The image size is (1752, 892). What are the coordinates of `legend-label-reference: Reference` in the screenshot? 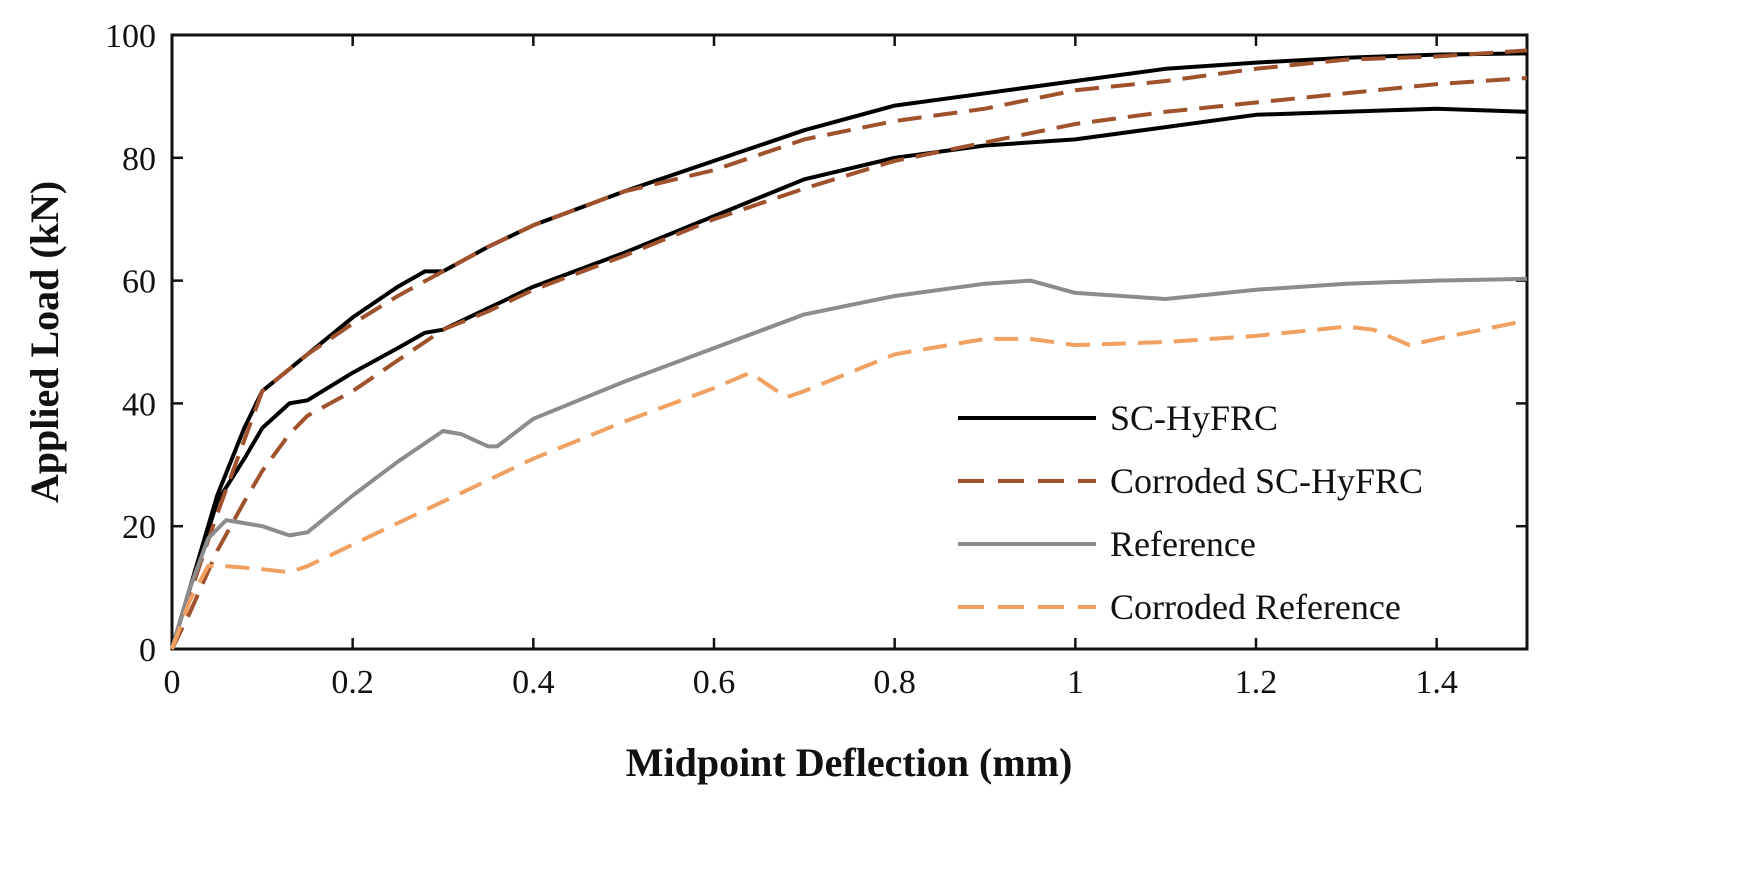 It's located at (1183, 544).